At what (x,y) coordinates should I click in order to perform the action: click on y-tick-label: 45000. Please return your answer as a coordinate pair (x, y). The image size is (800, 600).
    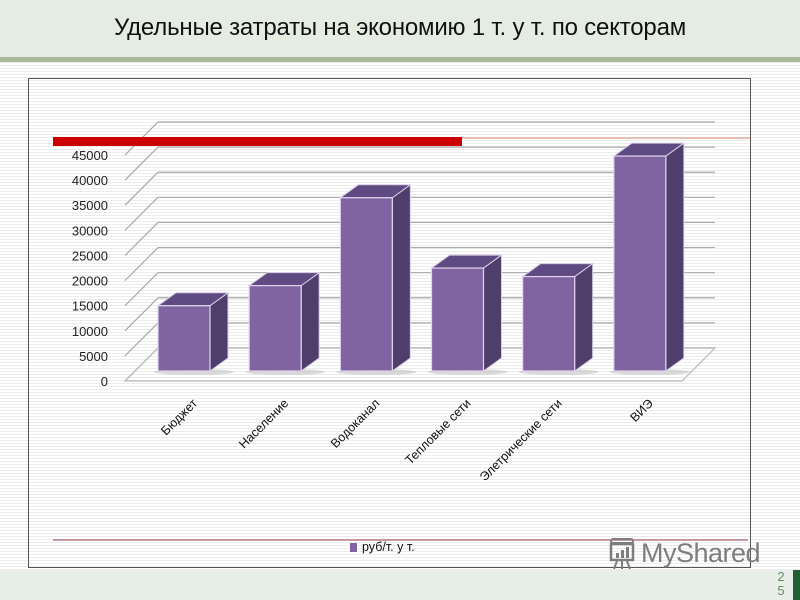
    Looking at the image, I should click on (90, 155).